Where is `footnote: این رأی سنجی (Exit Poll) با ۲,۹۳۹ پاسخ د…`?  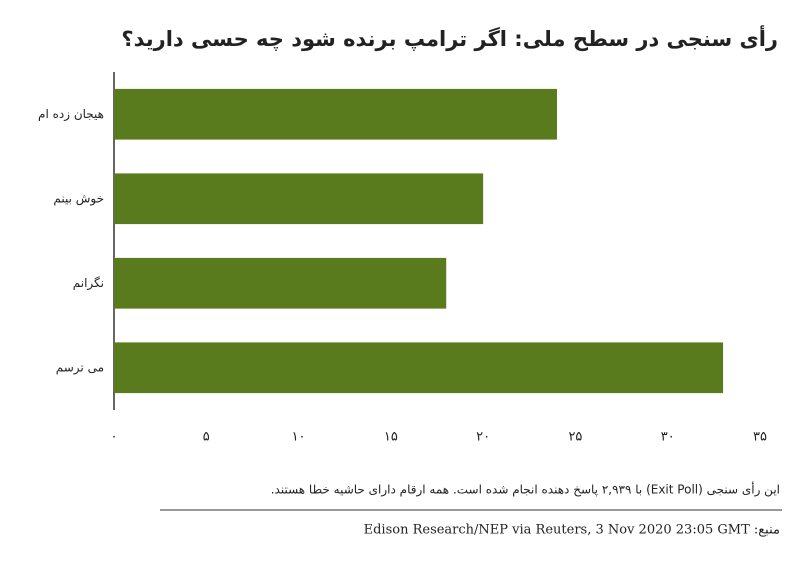
footnote: این رأی سنجی (Exit Poll) با ۲,۹۳۹ پاسخ د… is located at coordinates (525, 490).